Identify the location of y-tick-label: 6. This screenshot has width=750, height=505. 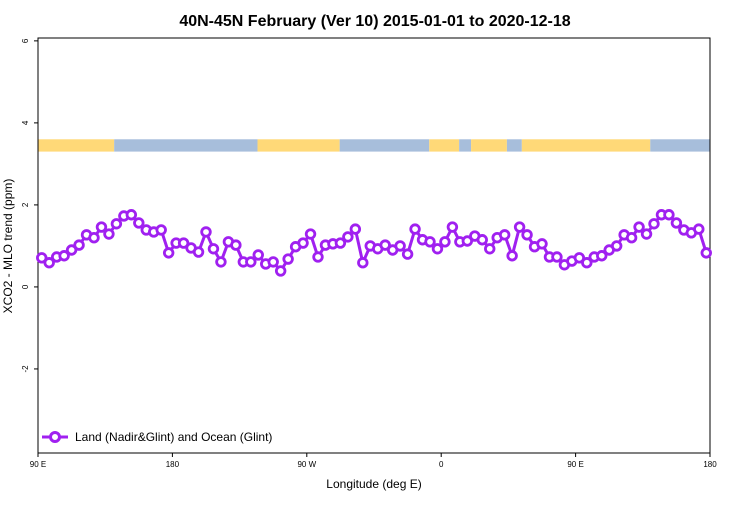
(25, 40).